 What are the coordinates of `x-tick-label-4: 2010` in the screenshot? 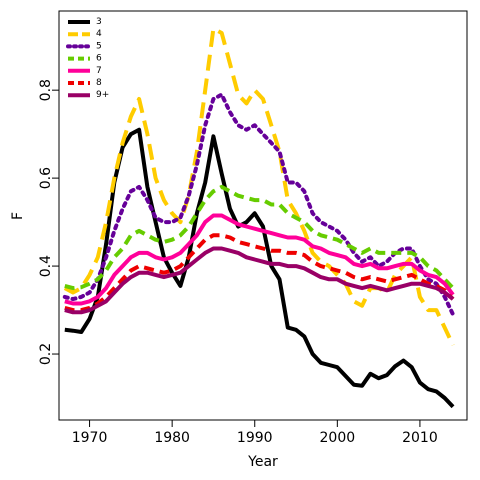 It's located at (420, 438).